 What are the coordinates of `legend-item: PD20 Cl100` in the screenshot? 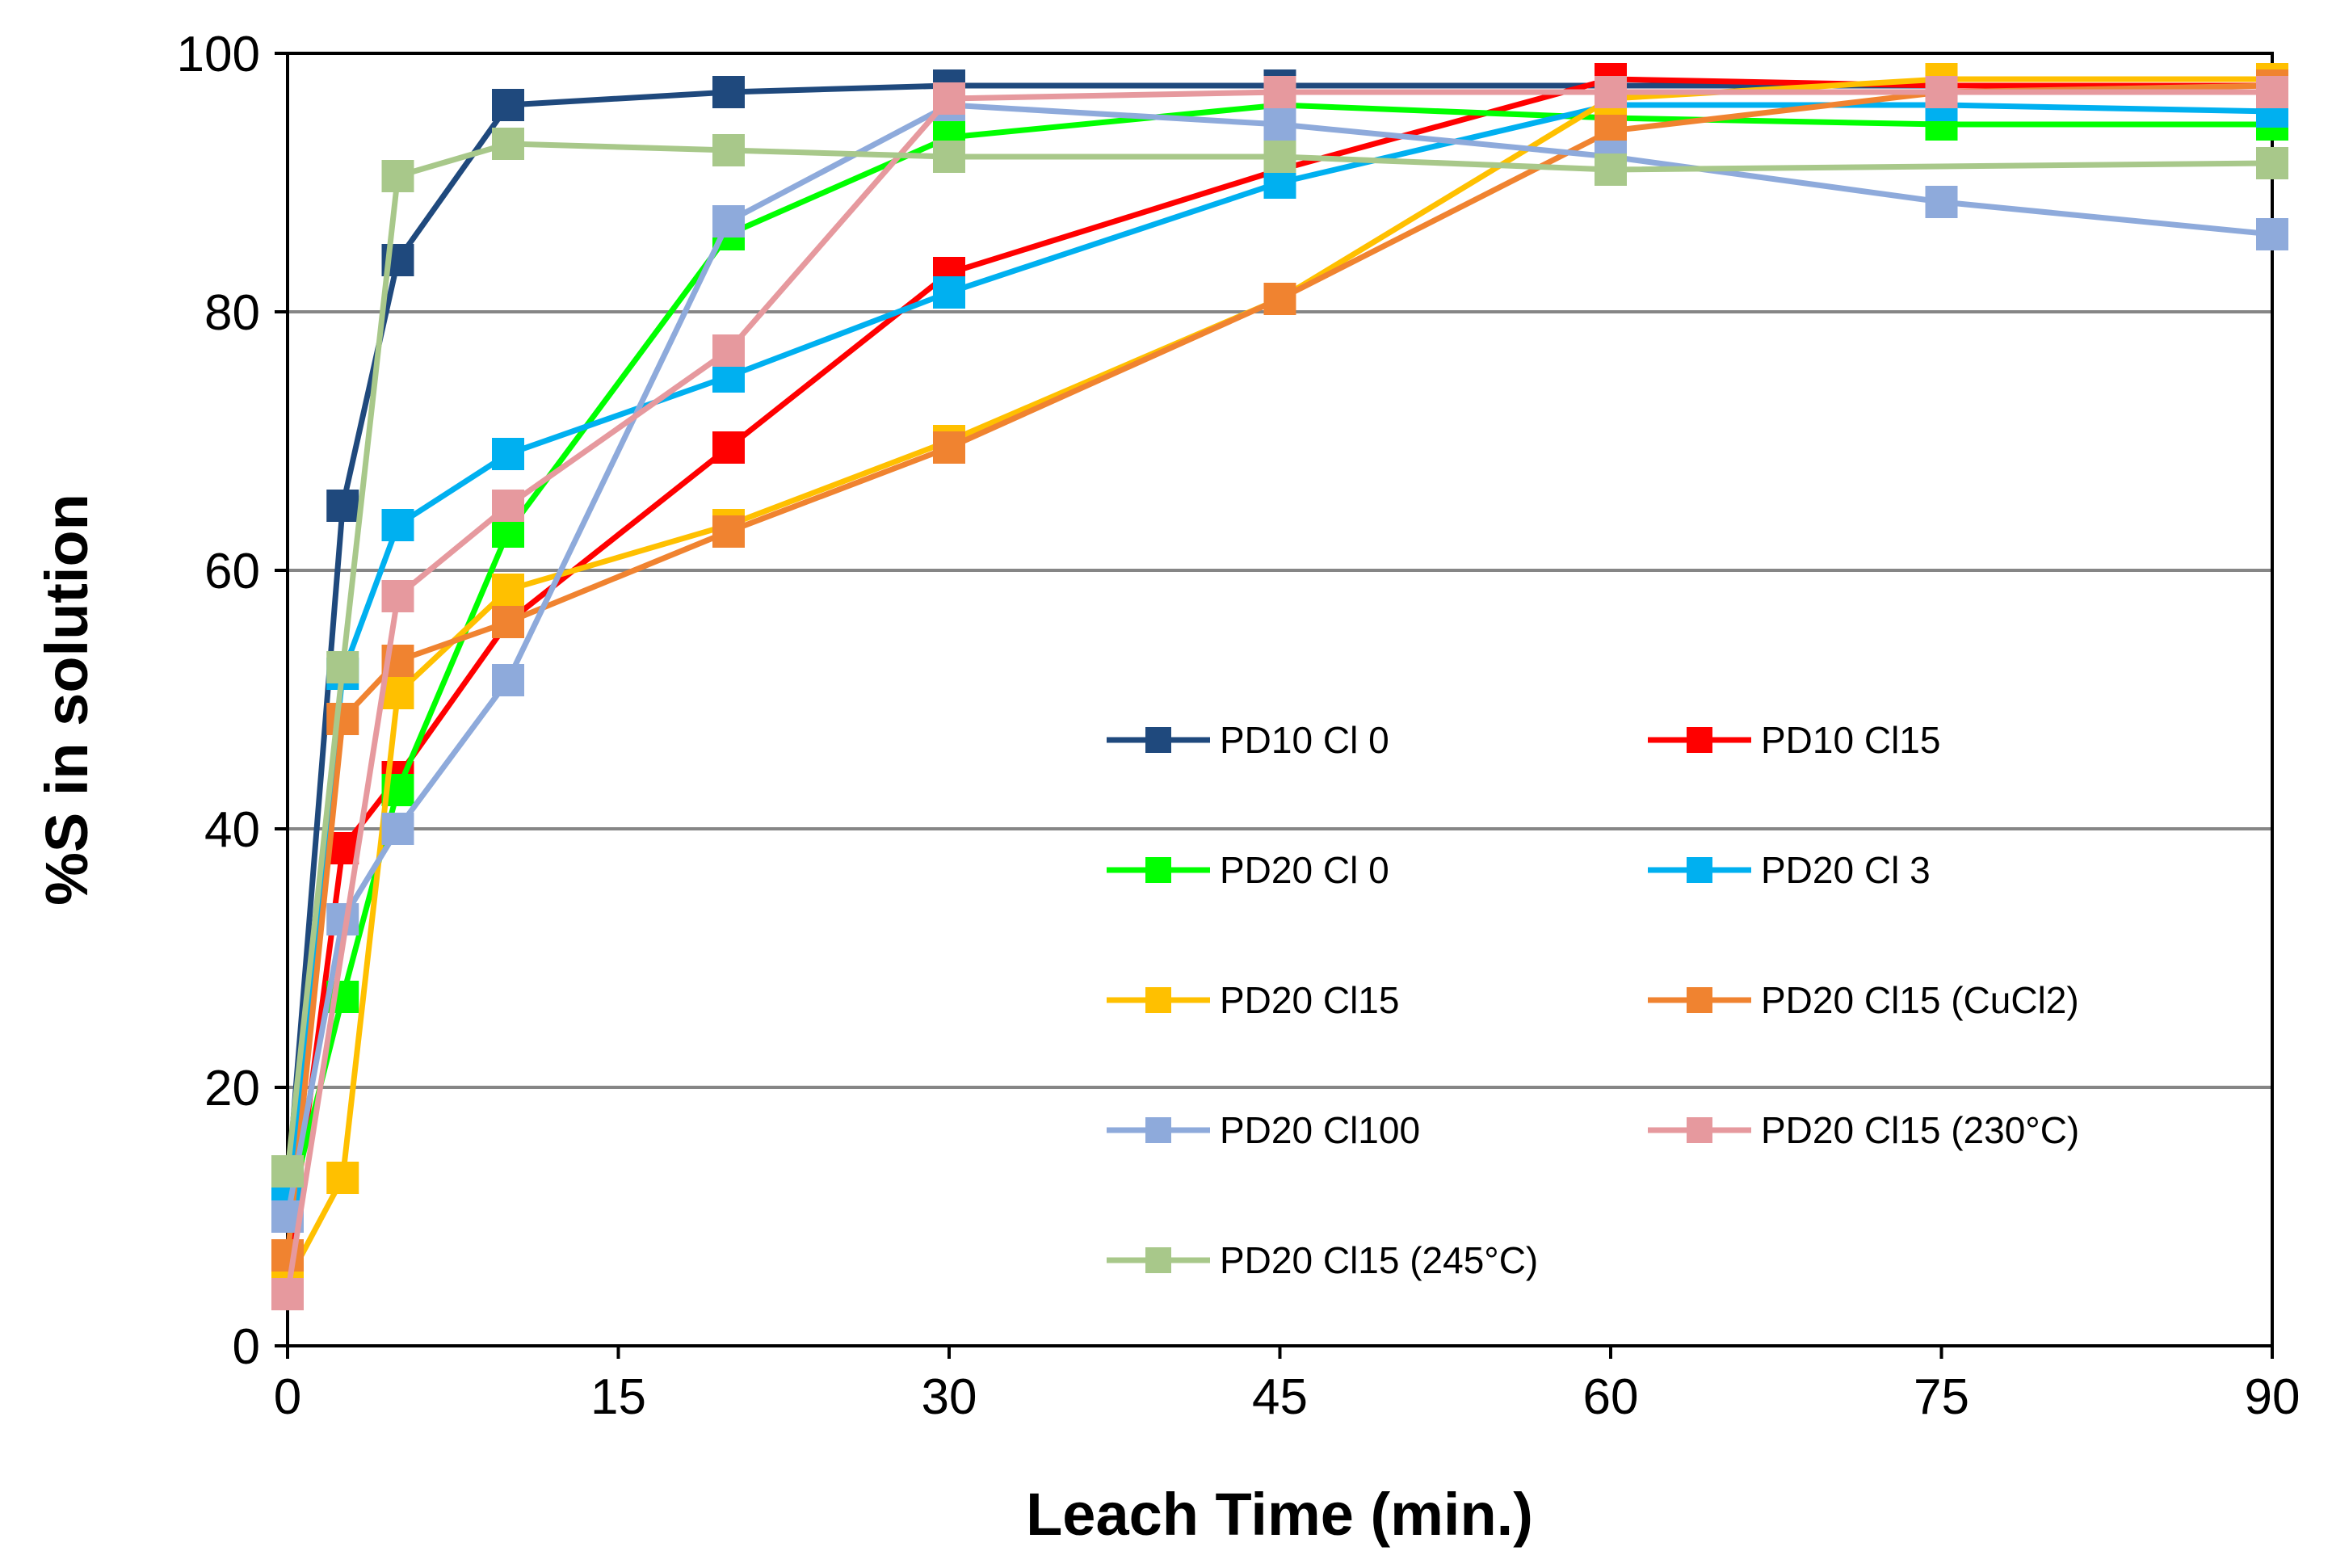 It's located at (1263, 1130).